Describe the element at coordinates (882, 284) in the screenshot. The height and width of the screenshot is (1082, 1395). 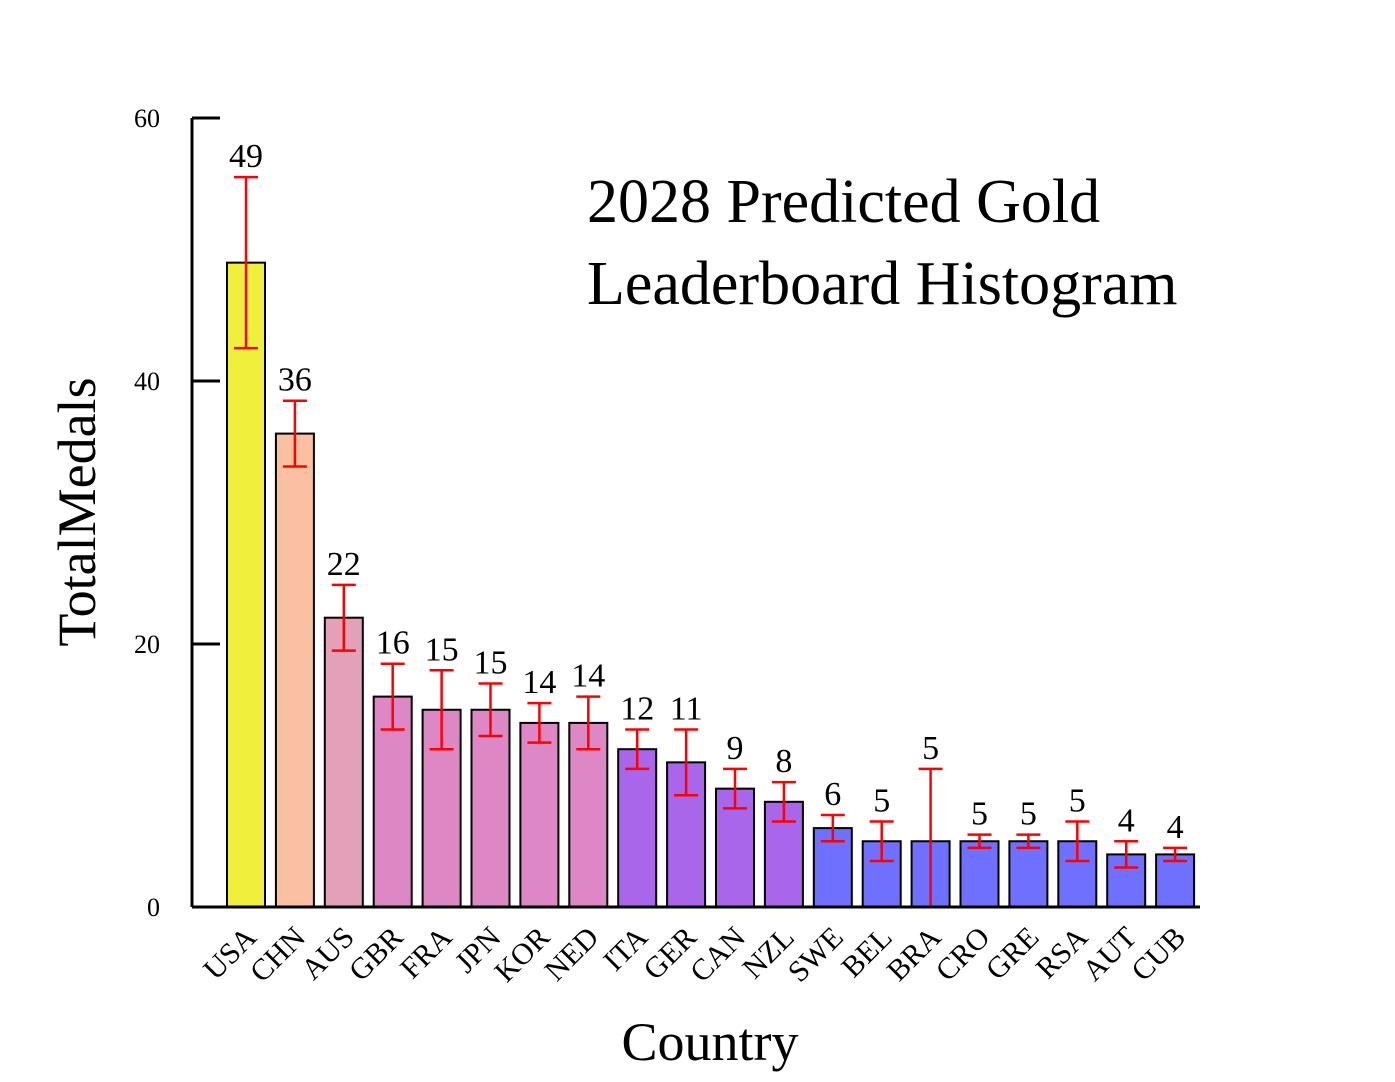
I see `chart-title-line-2: Leaderboard Histogram` at that location.